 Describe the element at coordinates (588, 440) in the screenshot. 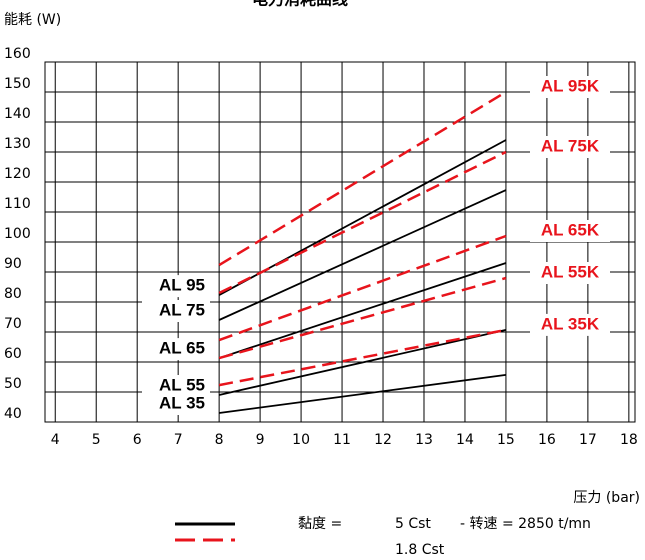

I see `x-tick-label: 17` at that location.